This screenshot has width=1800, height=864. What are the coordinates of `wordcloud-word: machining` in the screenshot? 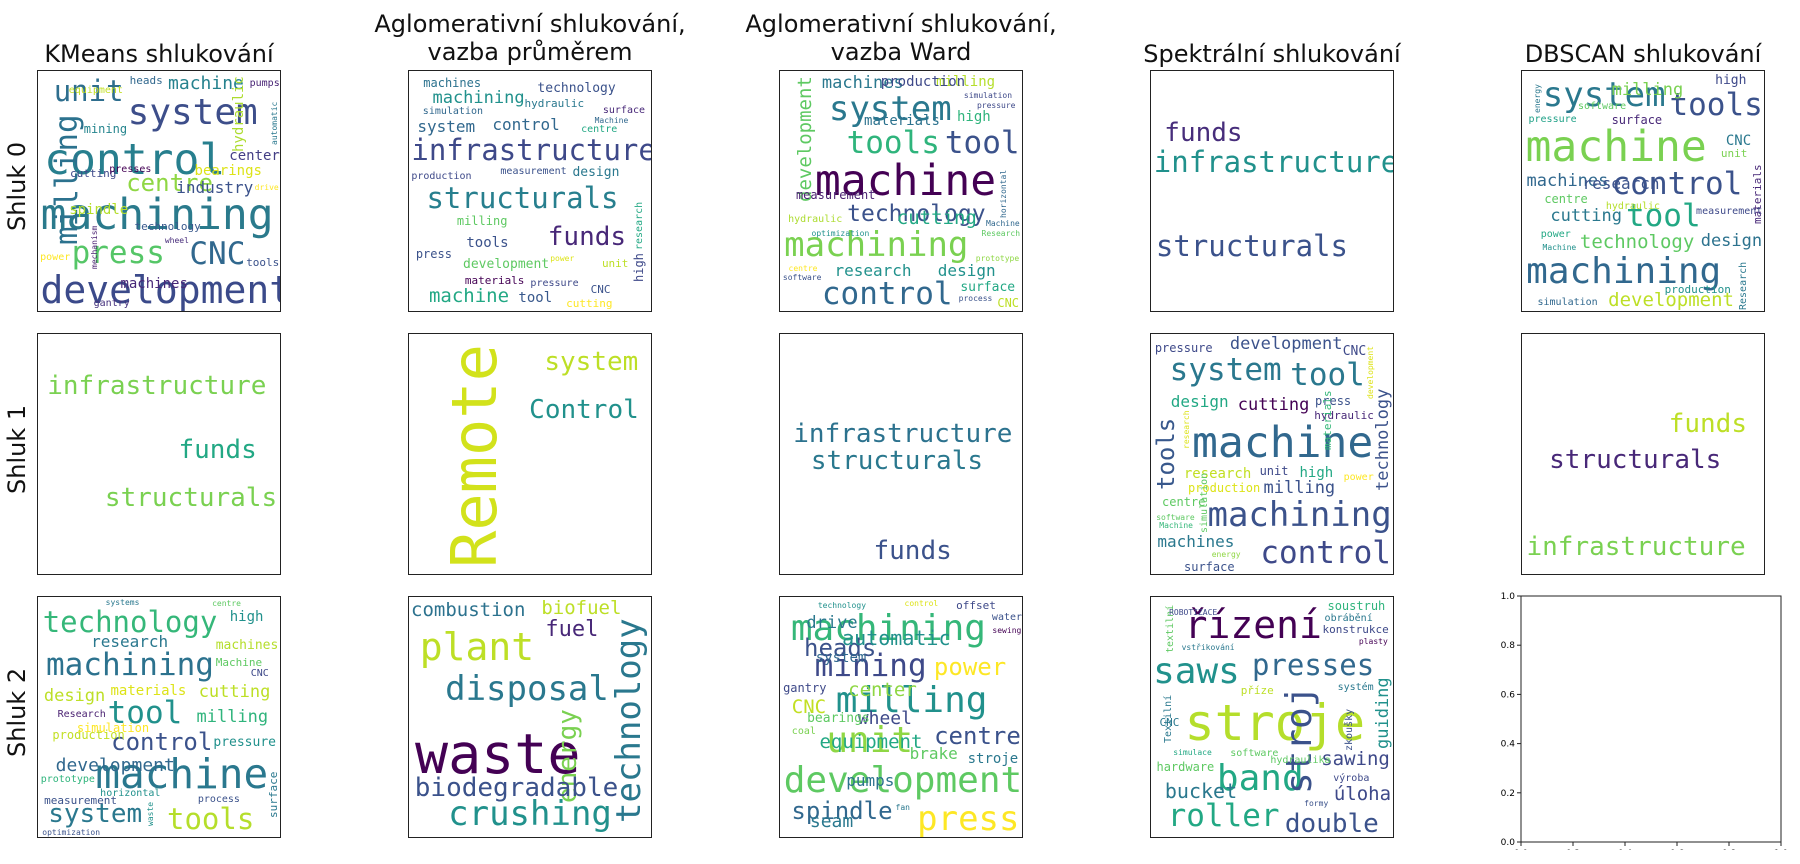 It's located at (478, 98).